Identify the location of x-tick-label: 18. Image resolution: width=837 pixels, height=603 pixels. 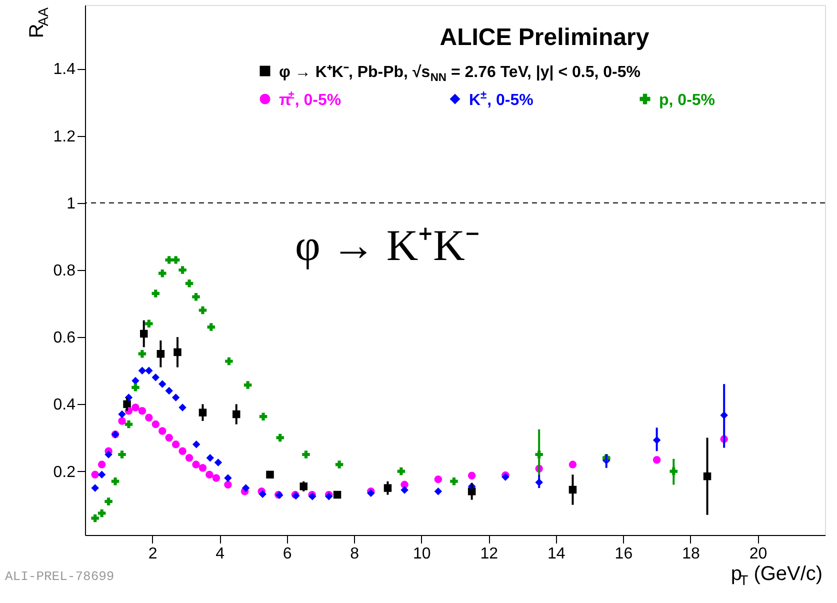
(691, 554).